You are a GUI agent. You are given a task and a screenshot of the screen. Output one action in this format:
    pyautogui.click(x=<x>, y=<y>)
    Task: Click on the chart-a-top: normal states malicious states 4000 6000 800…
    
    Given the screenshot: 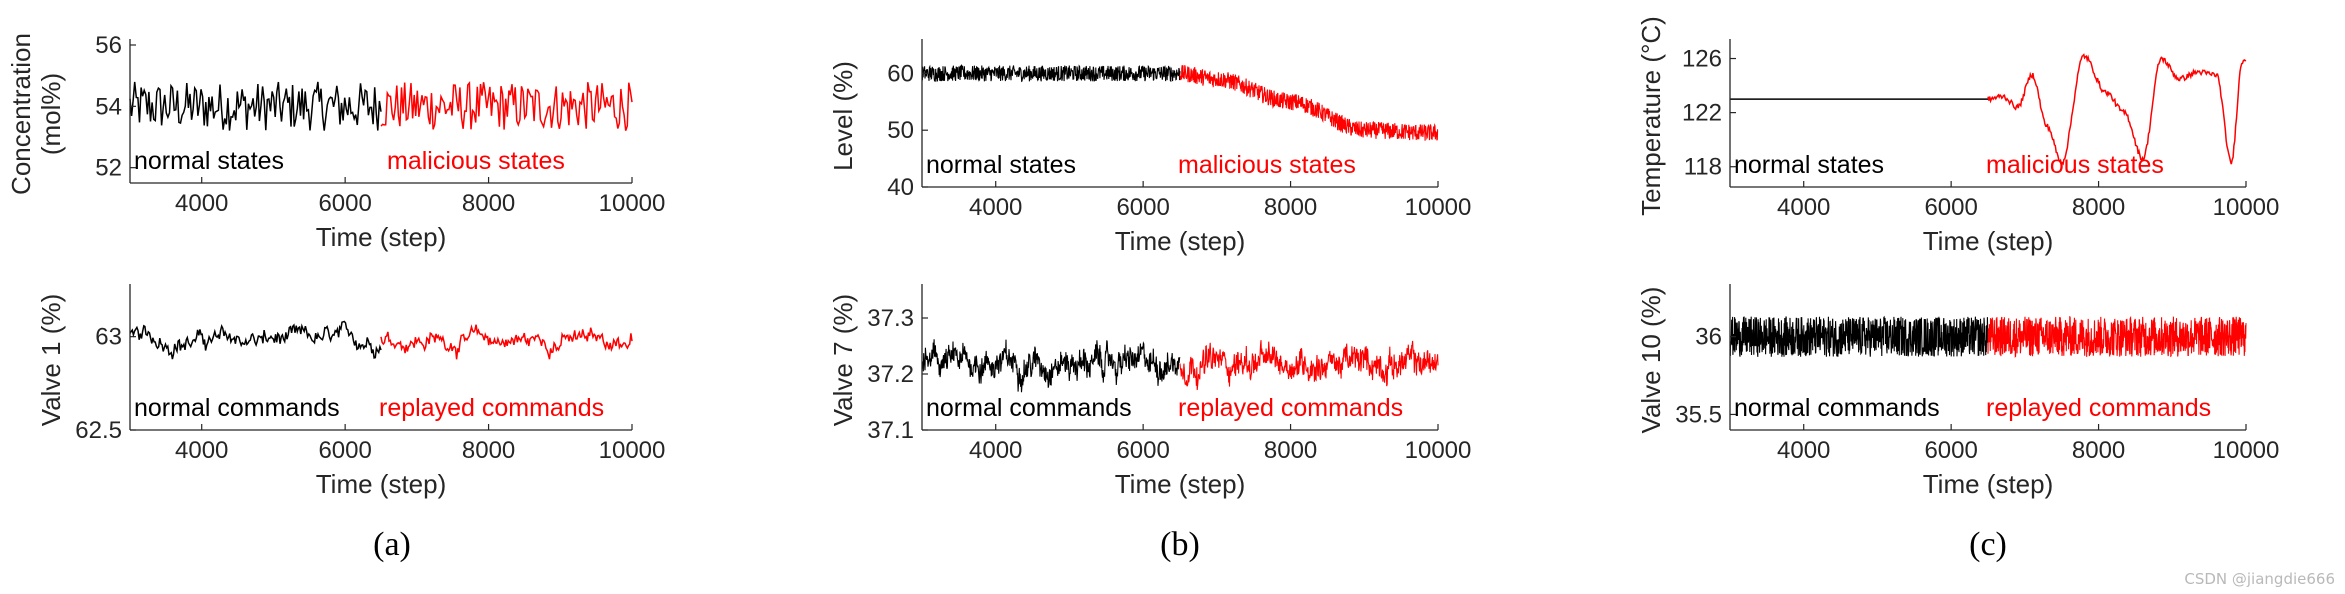 What is the action you would take?
    pyautogui.click(x=335, y=142)
    